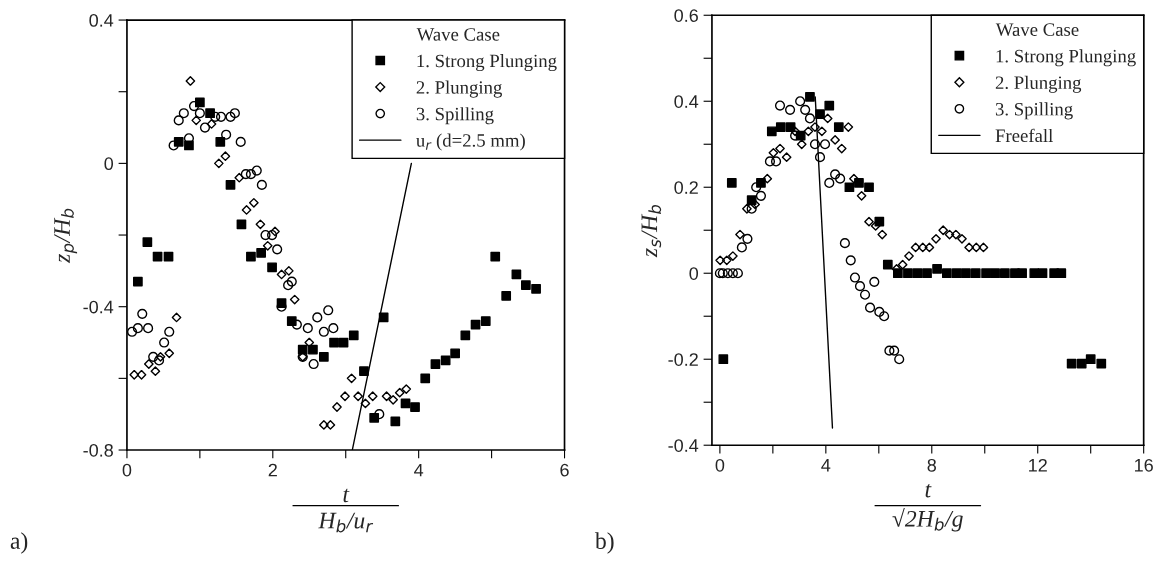 This screenshot has width=1170, height=565. What do you see at coordinates (272, 470) in the screenshot?
I see `x-tick-label: 2` at bounding box center [272, 470].